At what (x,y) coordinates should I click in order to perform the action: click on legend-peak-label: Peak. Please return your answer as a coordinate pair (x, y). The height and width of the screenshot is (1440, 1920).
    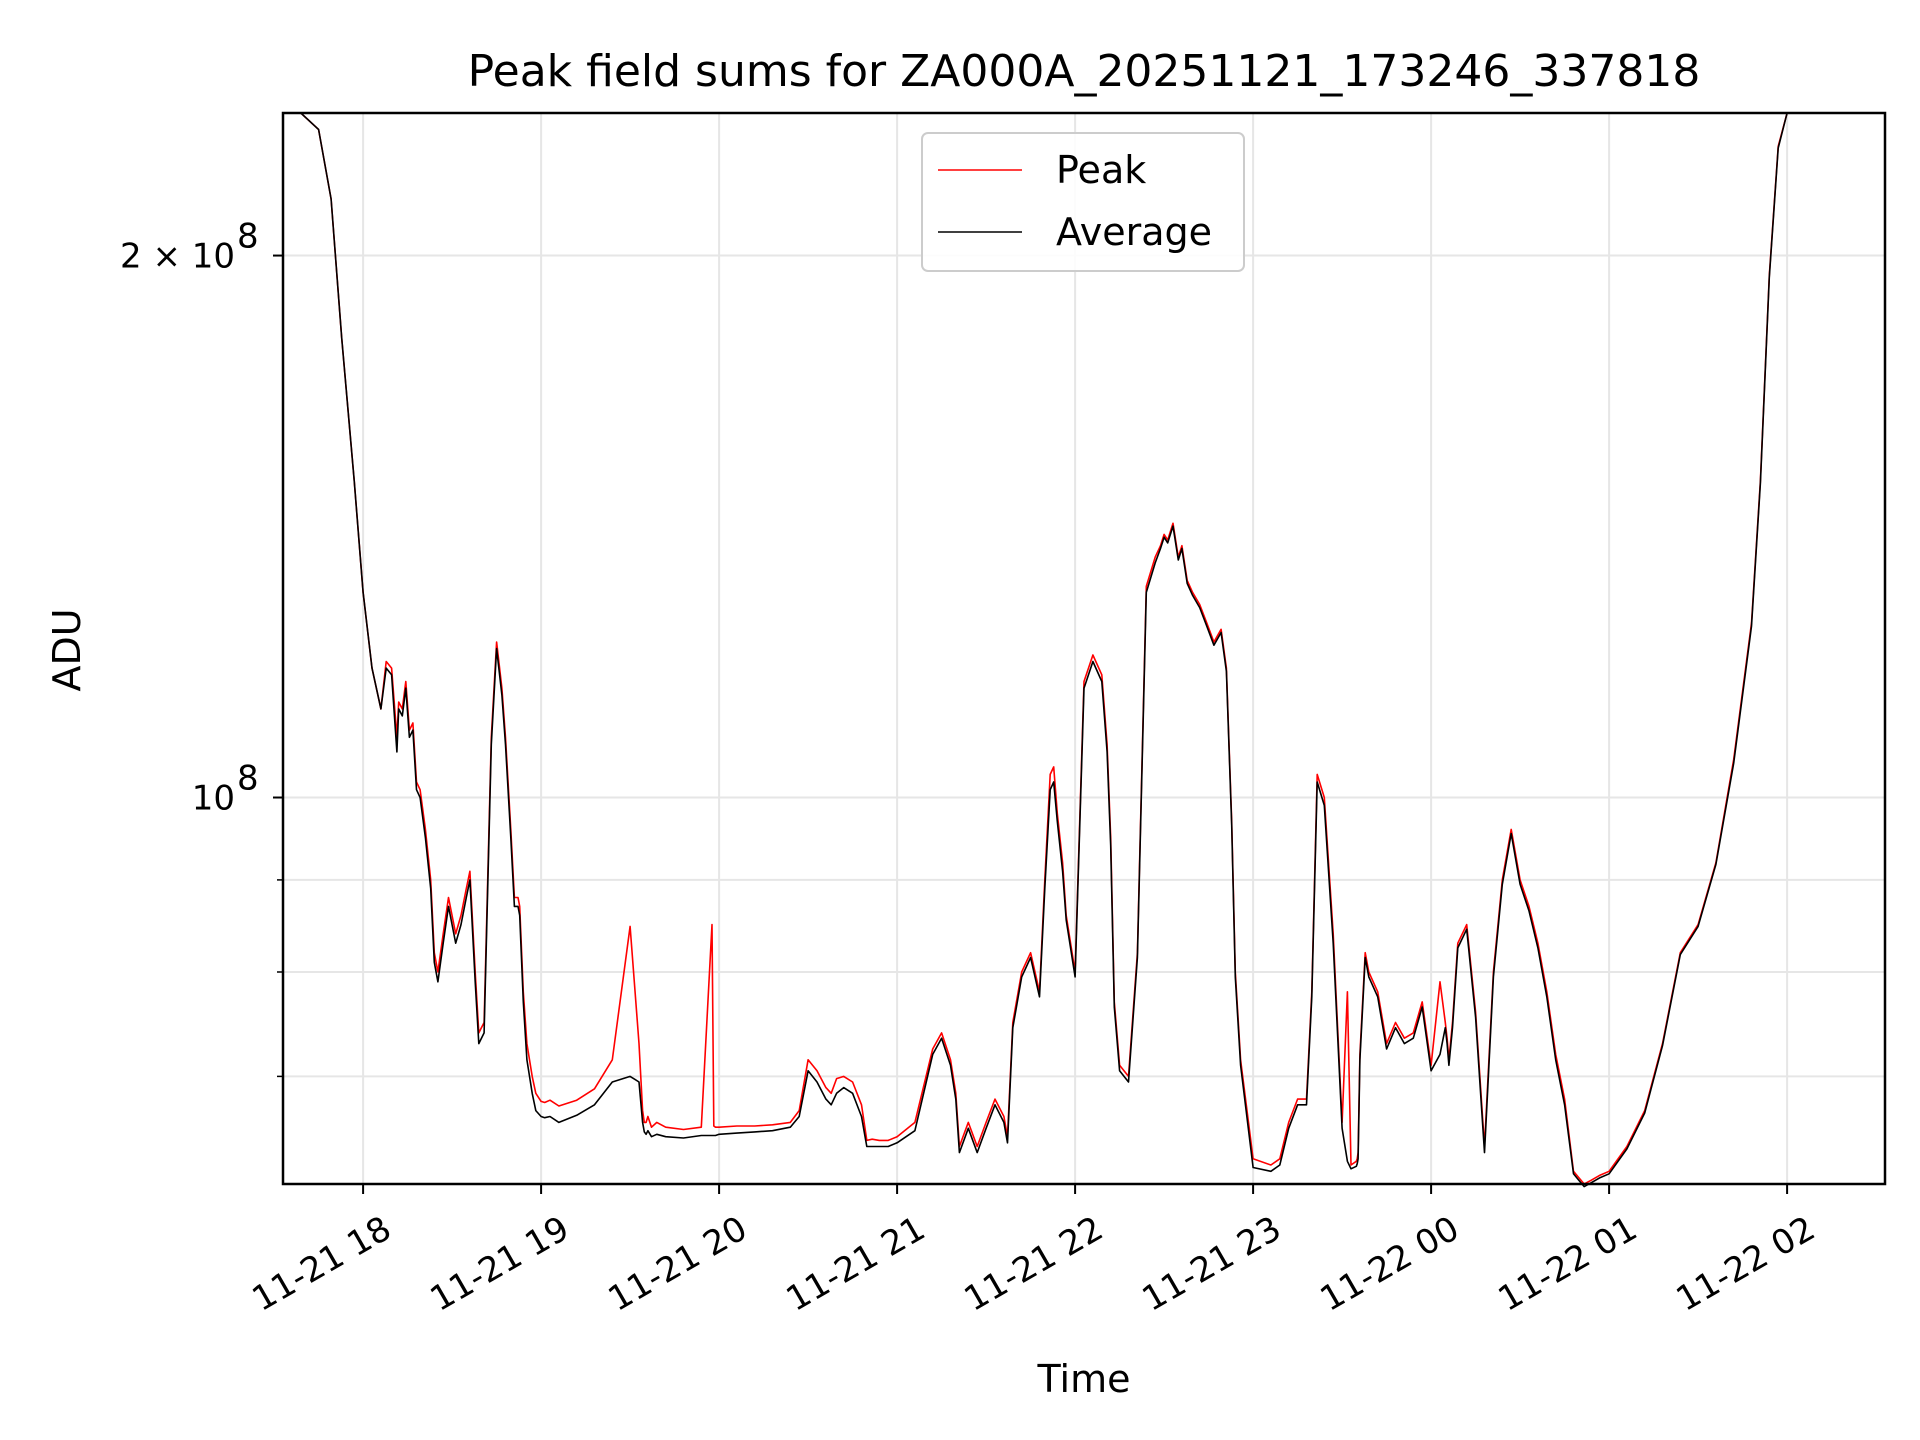
    Looking at the image, I should click on (1101, 170).